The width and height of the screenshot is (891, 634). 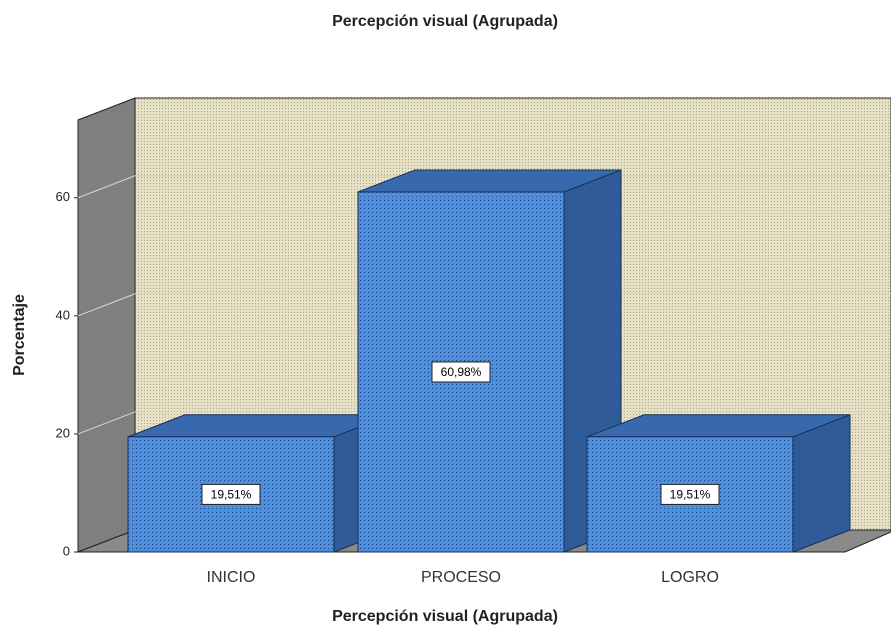 I want to click on side-wall, so click(x=106, y=325).